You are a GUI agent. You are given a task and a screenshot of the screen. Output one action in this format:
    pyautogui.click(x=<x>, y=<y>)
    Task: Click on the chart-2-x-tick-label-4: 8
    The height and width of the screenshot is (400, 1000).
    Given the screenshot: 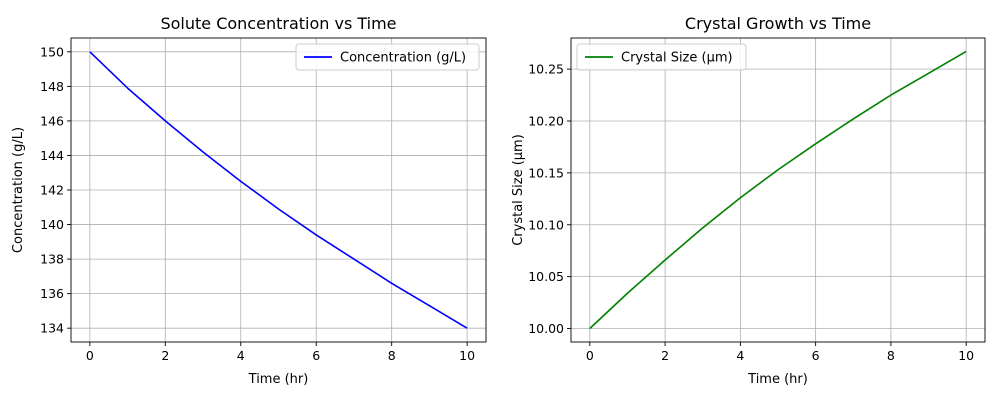 What is the action you would take?
    pyautogui.click(x=891, y=355)
    